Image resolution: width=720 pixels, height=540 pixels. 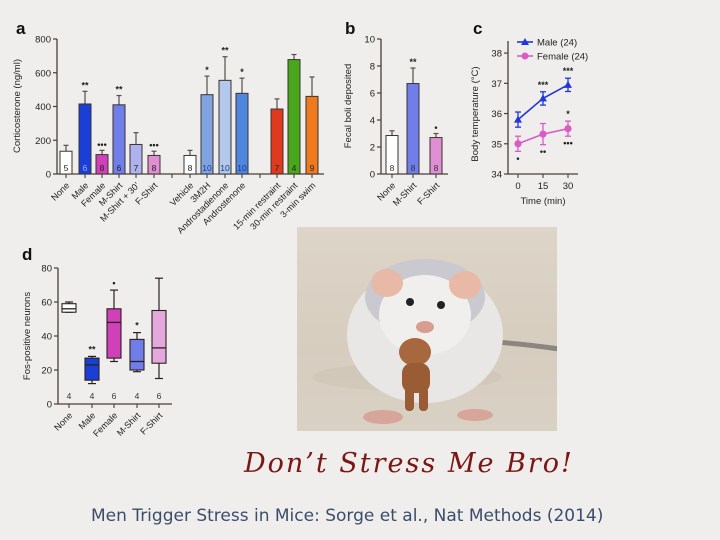 What do you see at coordinates (496, 54) in the screenshot?
I see `y-tick-label: 38` at bounding box center [496, 54].